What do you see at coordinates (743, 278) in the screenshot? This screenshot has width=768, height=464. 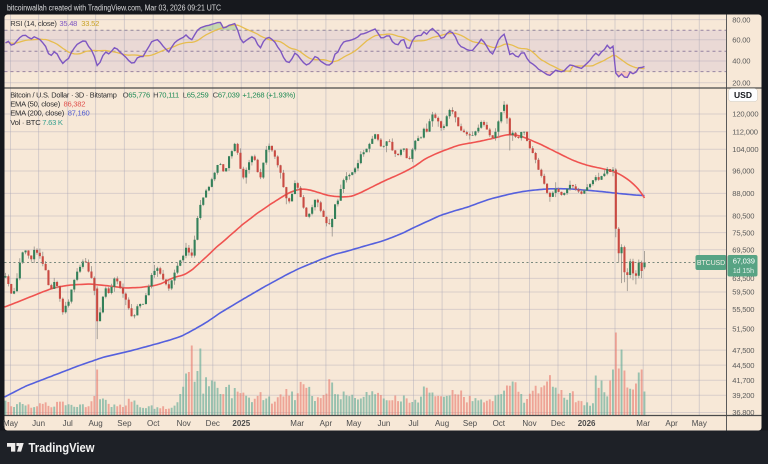 I see `svg-text: 63,500` at bounding box center [743, 278].